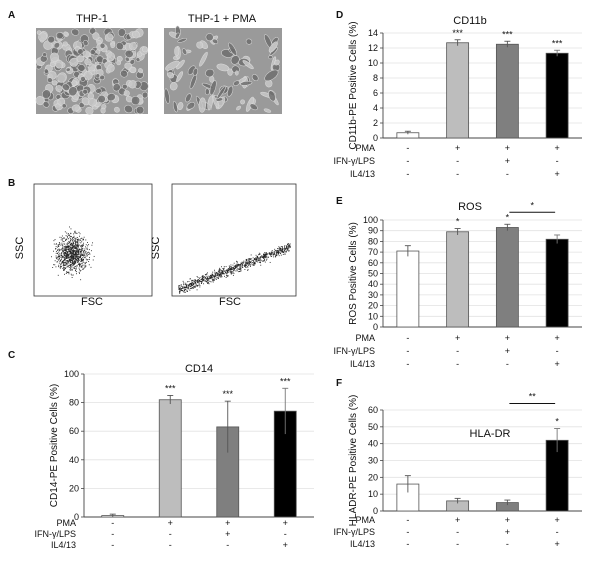  What do you see at coordinates (532, 205) in the screenshot?
I see `bracket-label: *` at bounding box center [532, 205].